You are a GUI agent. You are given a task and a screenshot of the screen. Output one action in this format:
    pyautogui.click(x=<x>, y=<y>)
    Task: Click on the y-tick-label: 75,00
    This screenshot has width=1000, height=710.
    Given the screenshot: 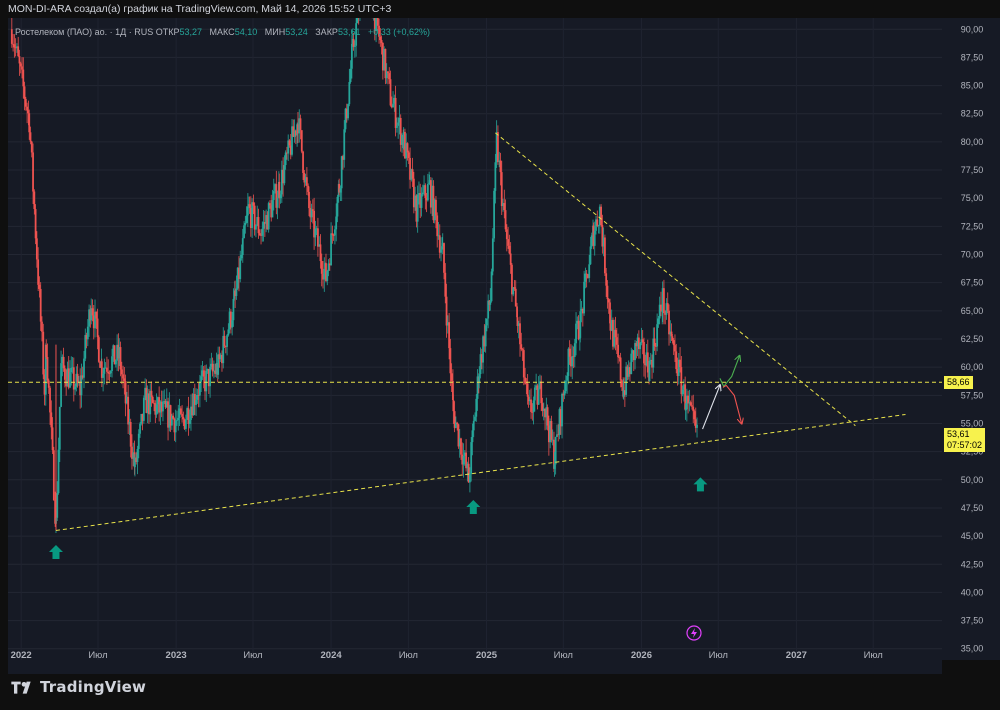 What is the action you would take?
    pyautogui.click(x=972, y=198)
    